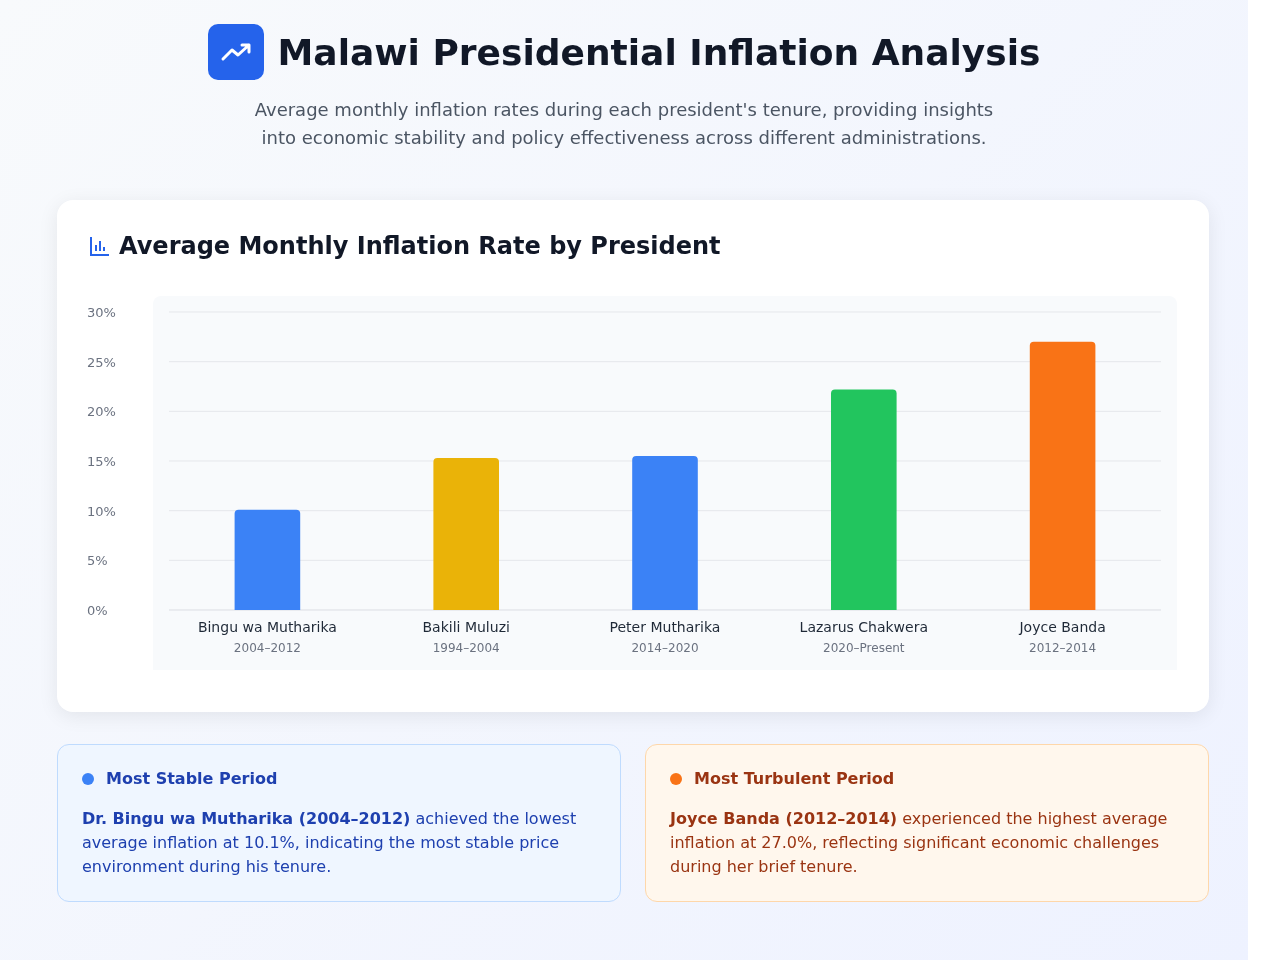 The image size is (1280, 960). I want to click on y-tick-label: 10%, so click(101, 511).